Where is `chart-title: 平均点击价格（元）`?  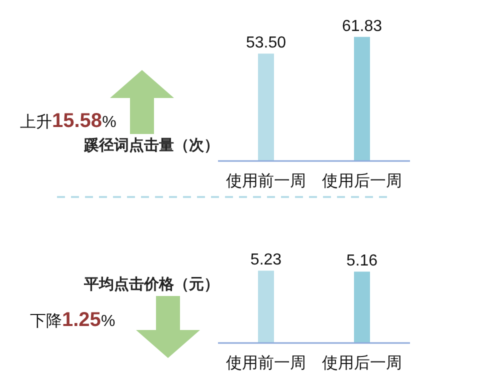 chart-title: 平均点击价格（元） is located at coordinates (151, 284).